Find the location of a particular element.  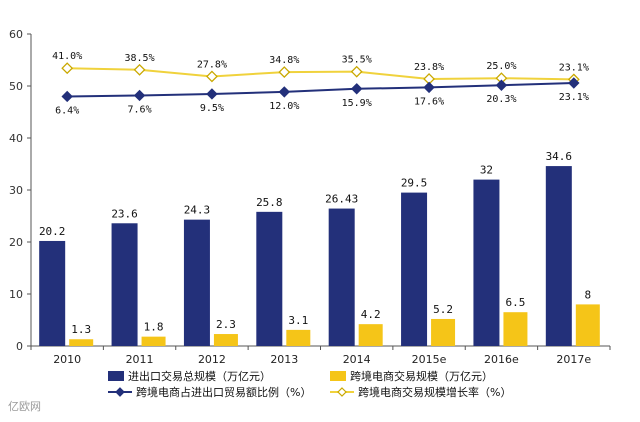

line-share is located at coordinates (320, 89).